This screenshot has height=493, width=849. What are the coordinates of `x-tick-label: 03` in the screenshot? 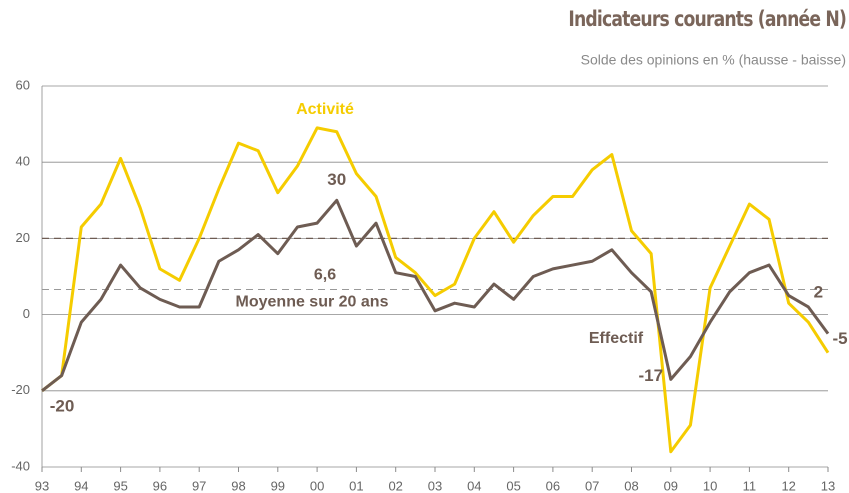 It's located at (435, 485).